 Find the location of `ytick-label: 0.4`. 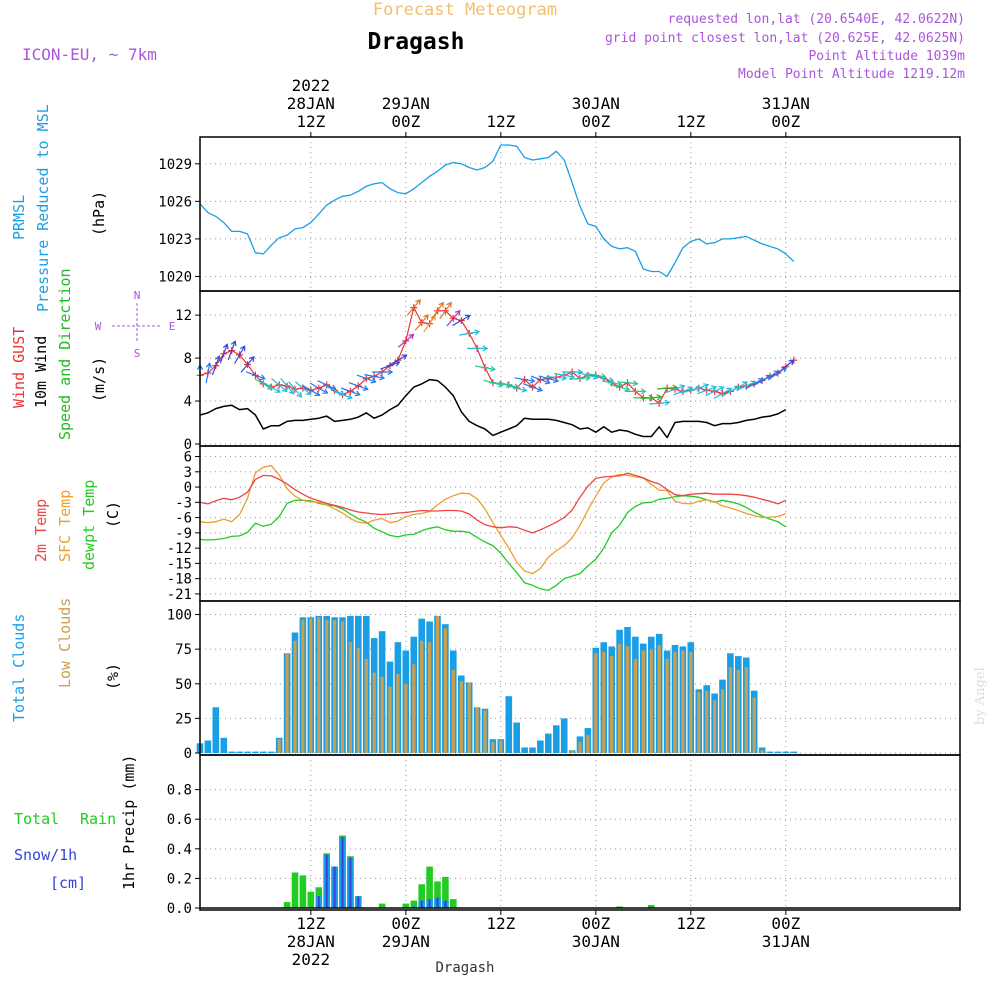

ytick-label: 0.4 is located at coordinates (179, 850).